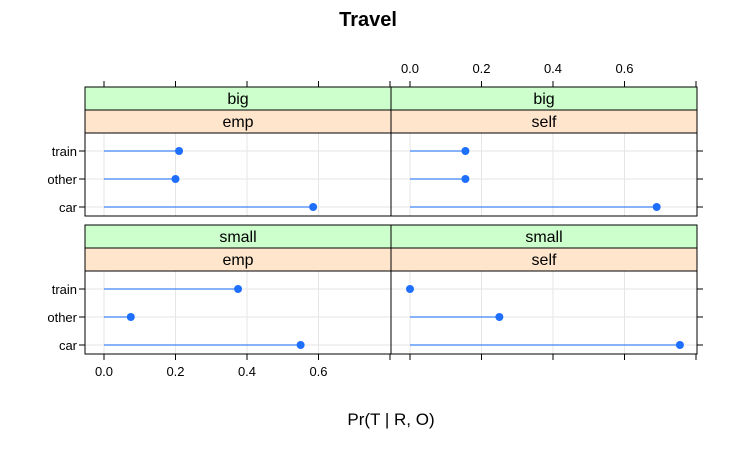  Describe the element at coordinates (481, 68) in the screenshot. I see `x-tick-label-top: 0.2` at that location.